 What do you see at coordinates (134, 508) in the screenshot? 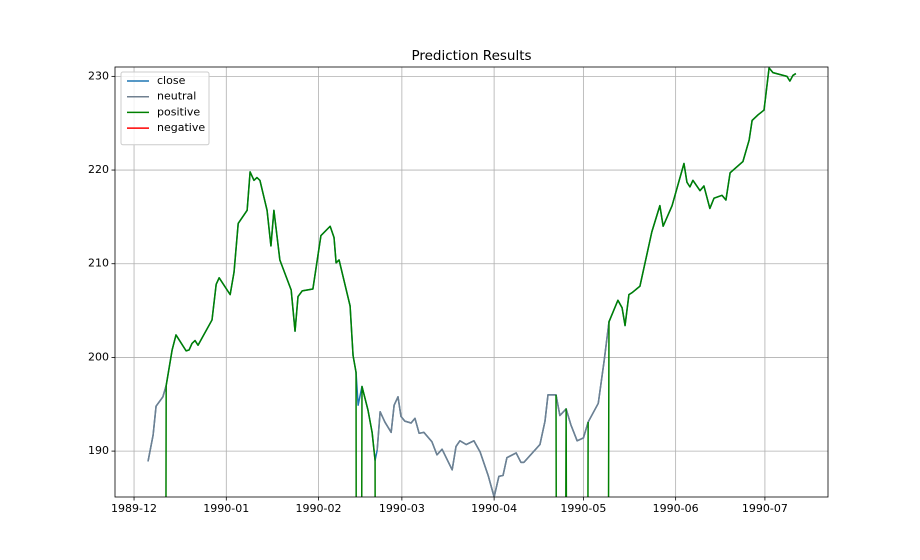
I see `x-tick-label: 1989-12` at bounding box center [134, 508].